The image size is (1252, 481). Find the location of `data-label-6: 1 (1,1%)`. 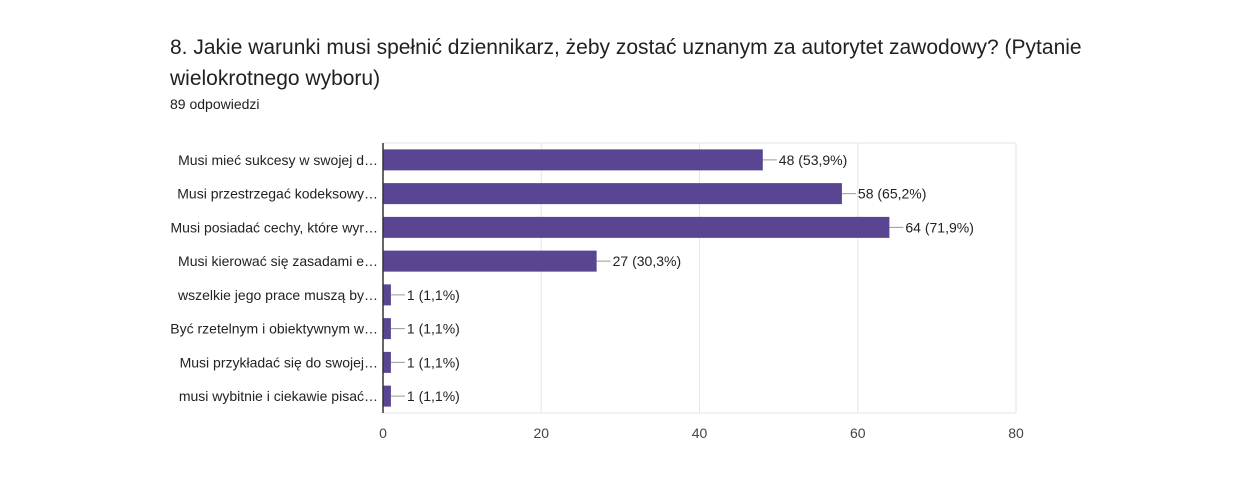

data-label-6: 1 (1,1%) is located at coordinates (433, 362).